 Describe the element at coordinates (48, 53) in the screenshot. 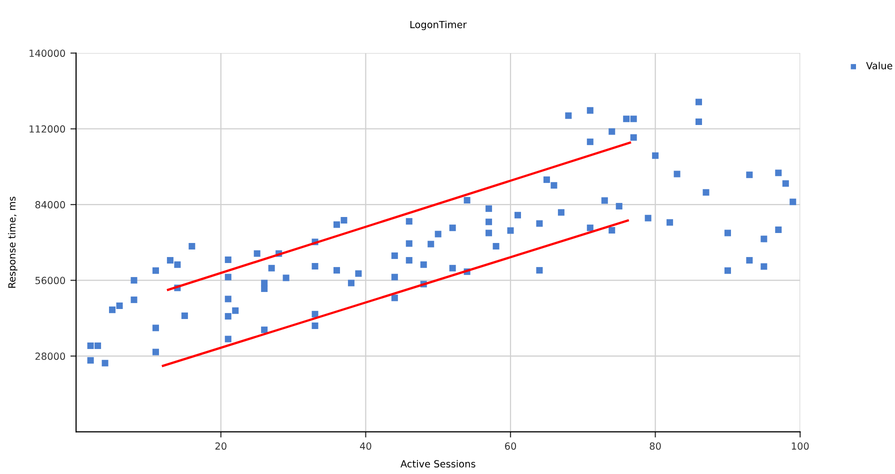

I see `y-tick-label: 140000` at that location.